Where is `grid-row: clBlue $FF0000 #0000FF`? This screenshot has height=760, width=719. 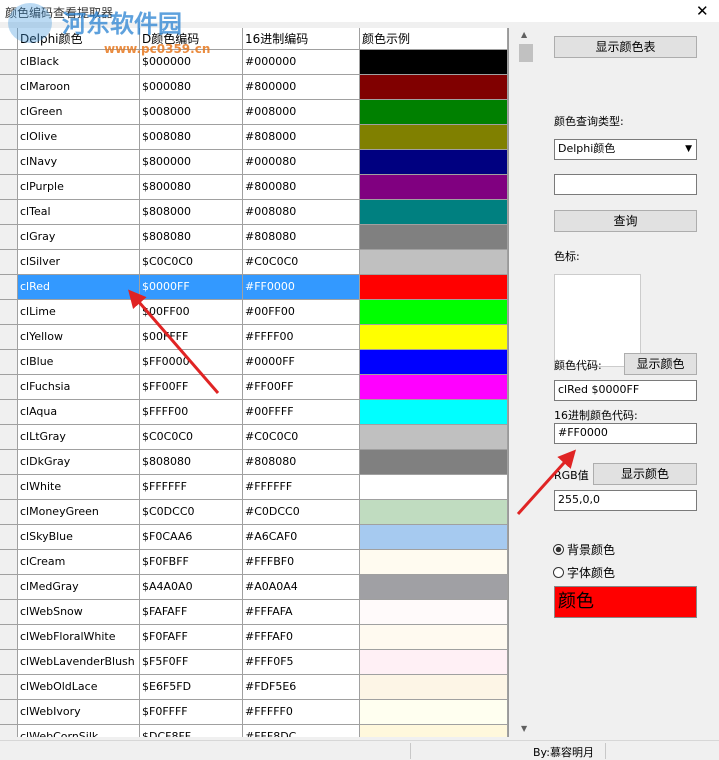 grid-row: clBlue $FF0000 #0000FF is located at coordinates (254, 362).